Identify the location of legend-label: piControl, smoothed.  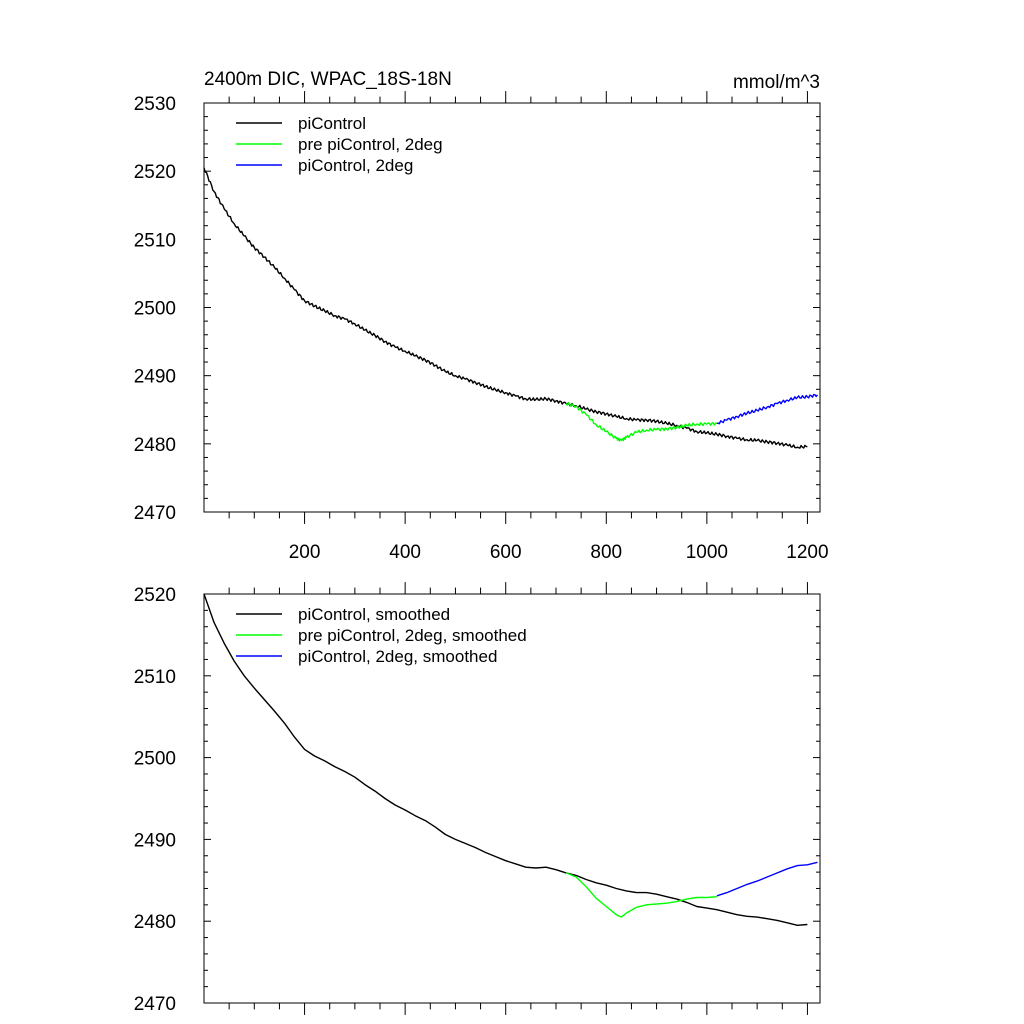
(374, 614).